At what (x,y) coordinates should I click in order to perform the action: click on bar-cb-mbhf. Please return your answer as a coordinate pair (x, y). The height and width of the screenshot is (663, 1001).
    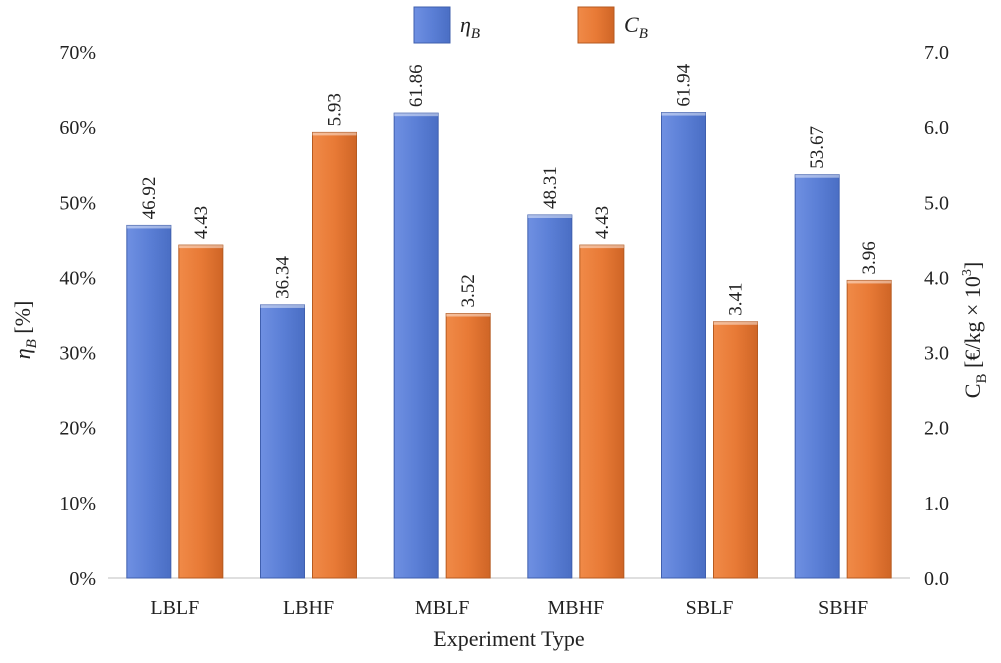
    Looking at the image, I should click on (602, 411).